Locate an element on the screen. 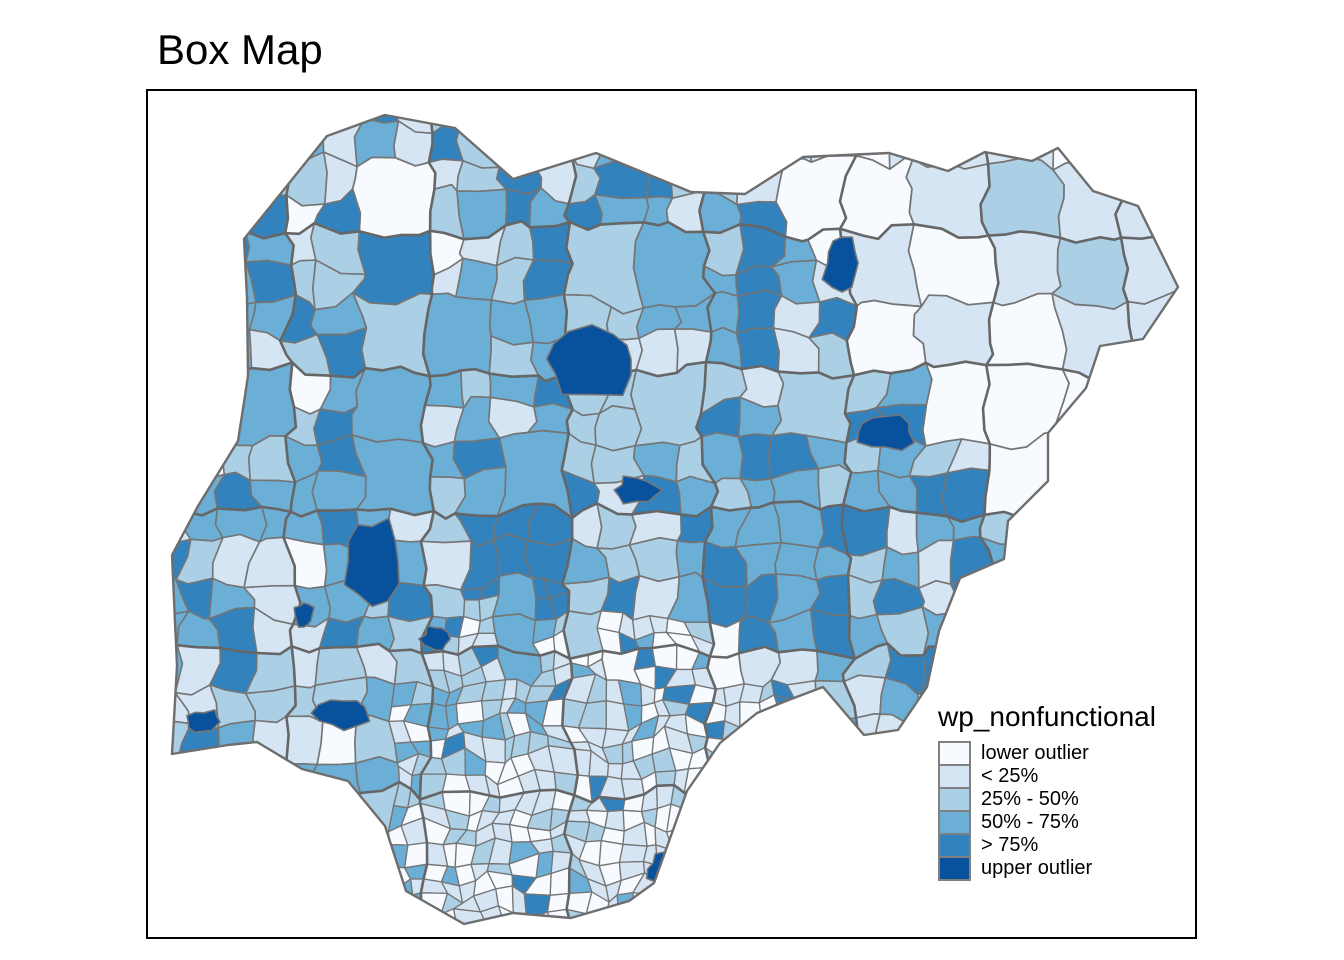 The width and height of the screenshot is (1344, 960). legend-label: upper outlier is located at coordinates (1037, 868).